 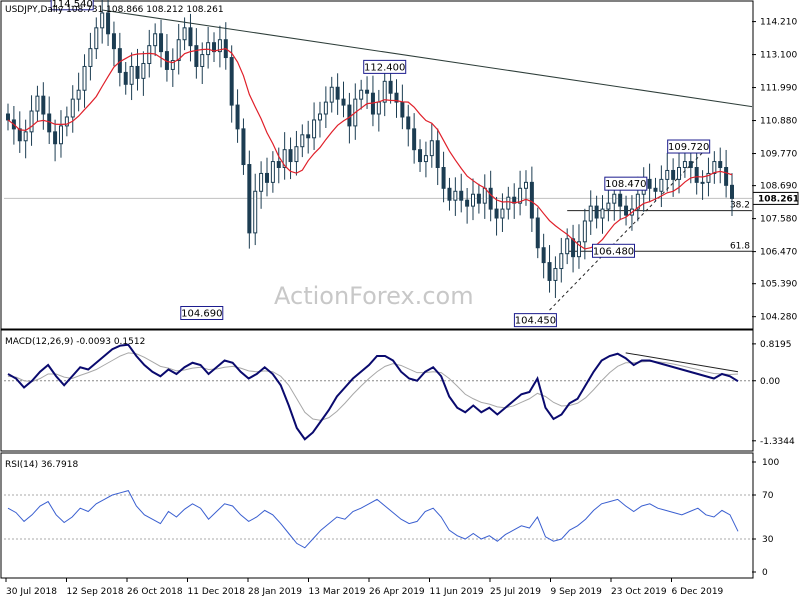 I want to click on price-annotation-label: 108.470, so click(x=625, y=184).